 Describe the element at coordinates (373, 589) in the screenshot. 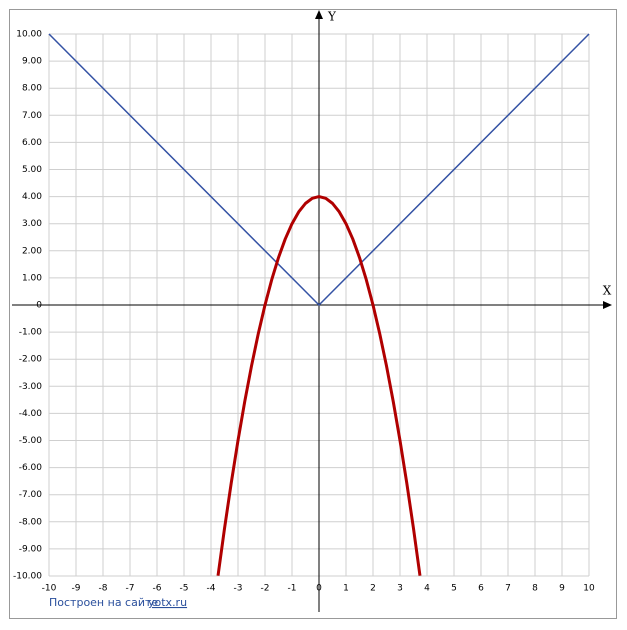

I see `x-tick-label: 2` at that location.